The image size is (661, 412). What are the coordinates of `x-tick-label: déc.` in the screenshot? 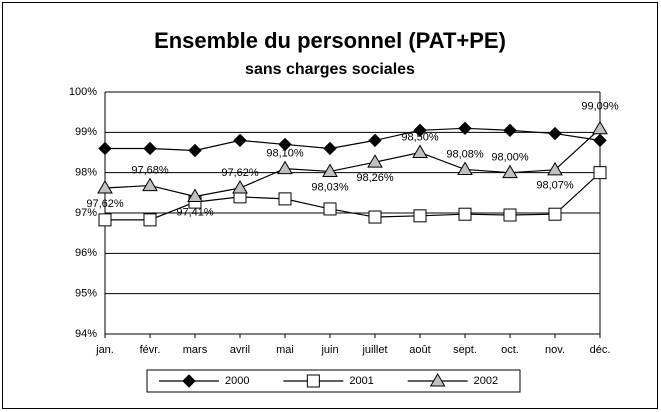 It's located at (600, 350).